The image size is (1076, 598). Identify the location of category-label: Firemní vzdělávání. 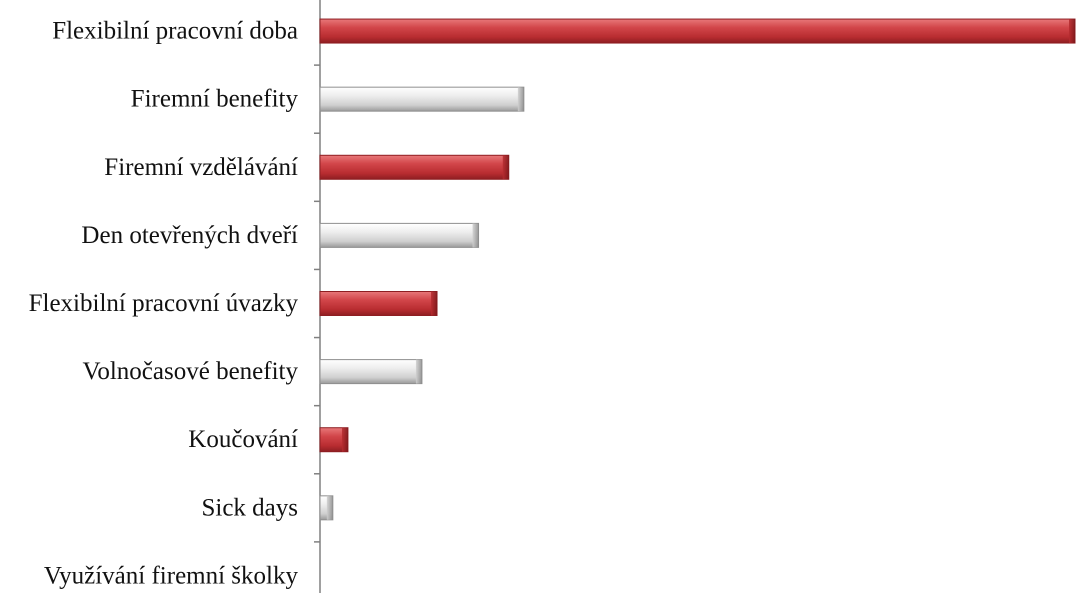
(201, 167).